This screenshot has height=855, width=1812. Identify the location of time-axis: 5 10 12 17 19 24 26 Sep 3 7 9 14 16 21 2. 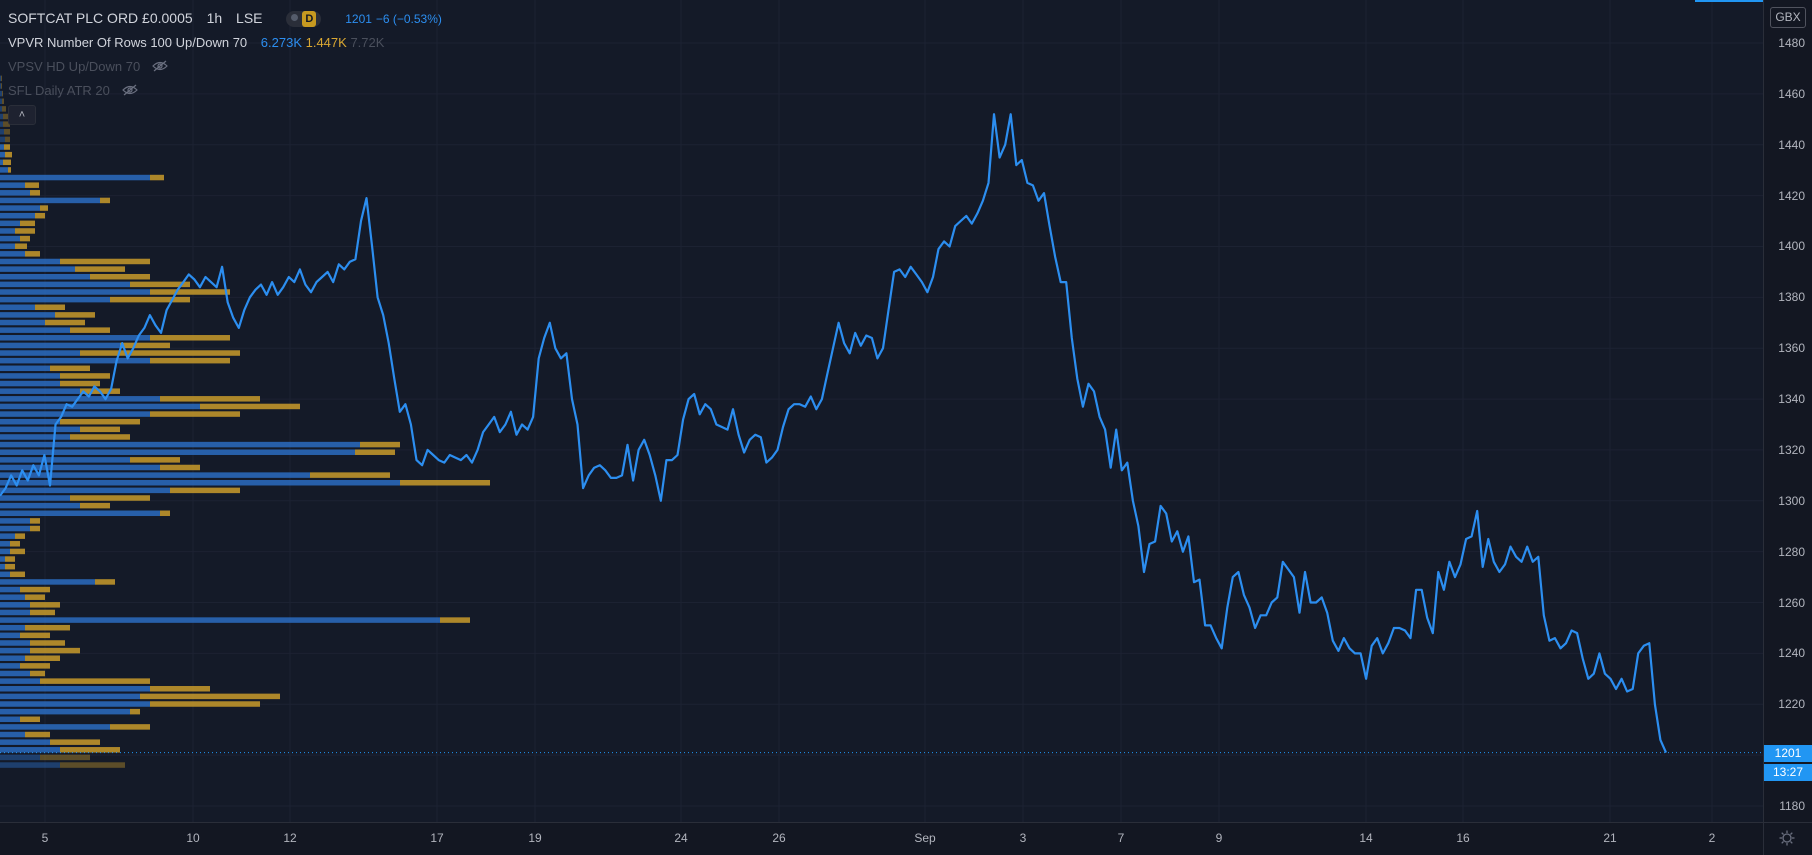
(881, 838).